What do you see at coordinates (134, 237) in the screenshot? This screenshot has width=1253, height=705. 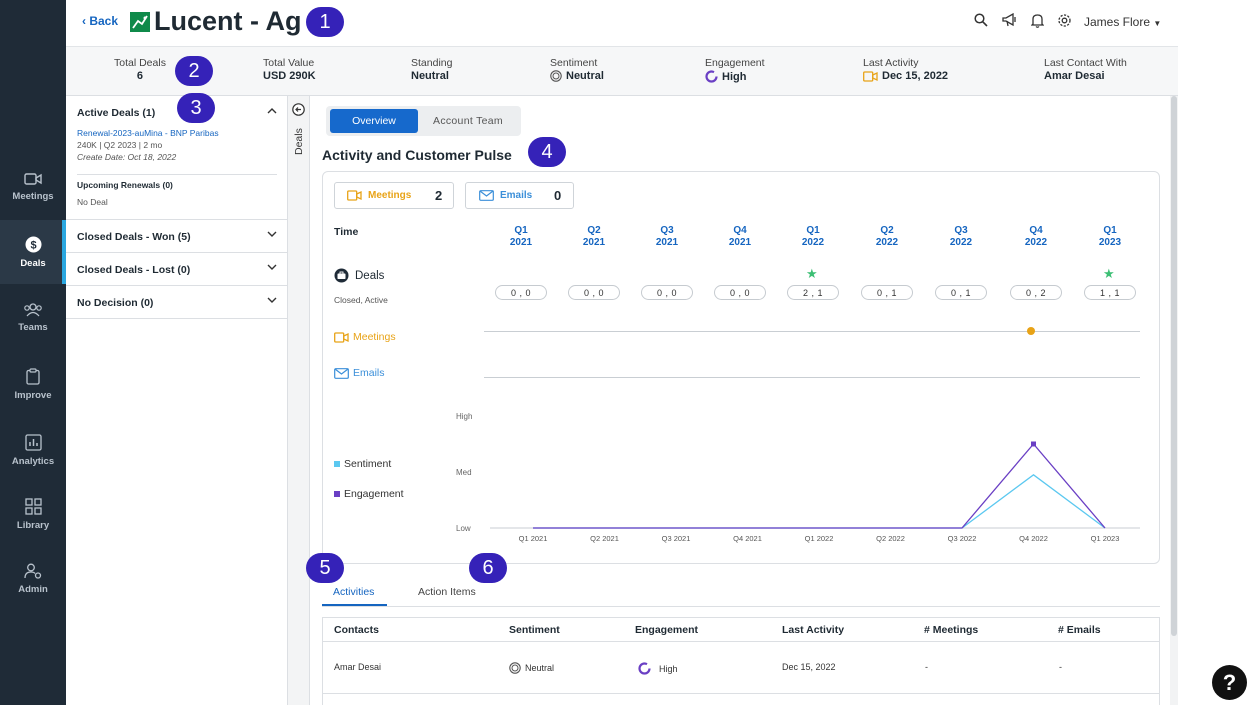 I see `closed-won-header: Closed Deals - Won (5)` at bounding box center [134, 237].